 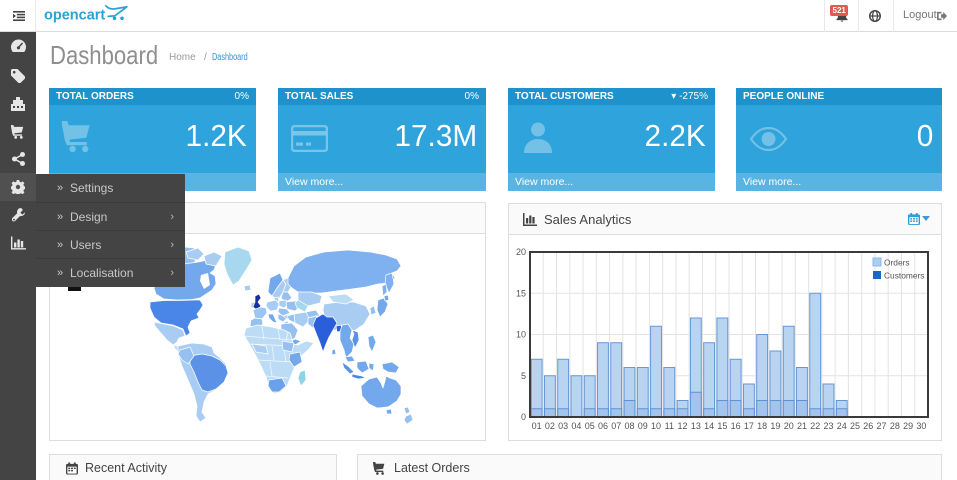 What do you see at coordinates (74, 16) in the screenshot?
I see `svg-text: opencart` at bounding box center [74, 16].